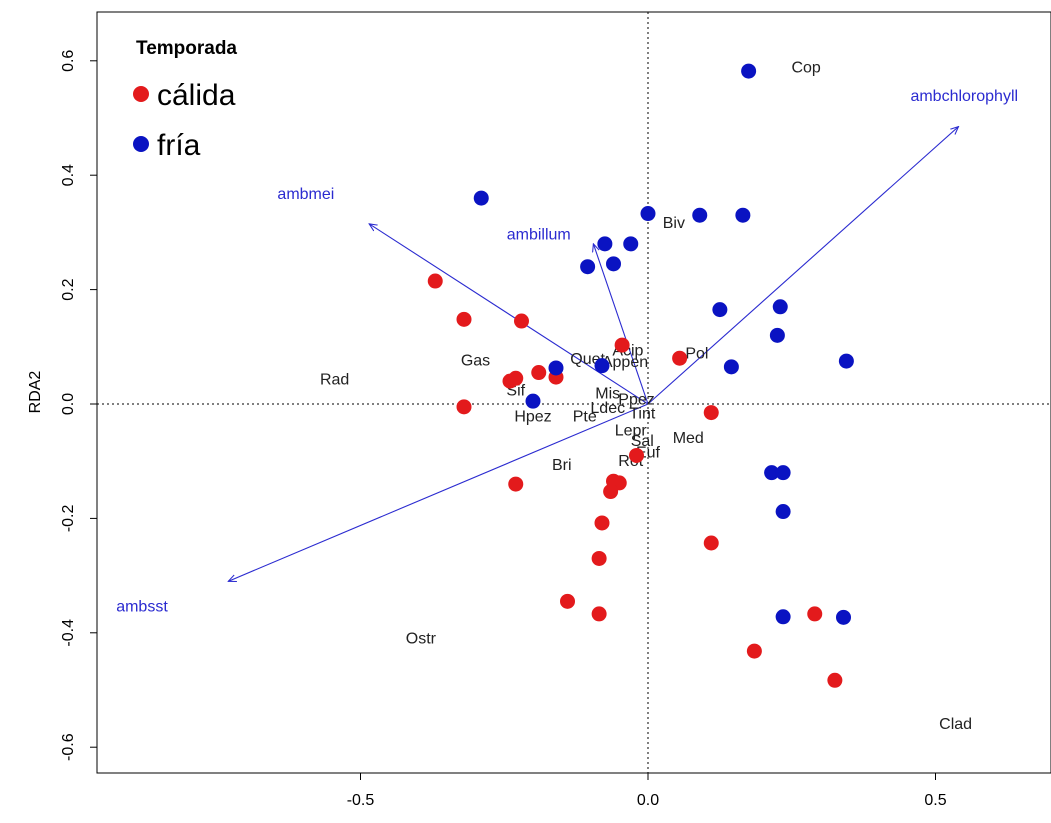 This screenshot has width=1051, height=823. I want to click on y-tick-label: 0.0, so click(68, 404).